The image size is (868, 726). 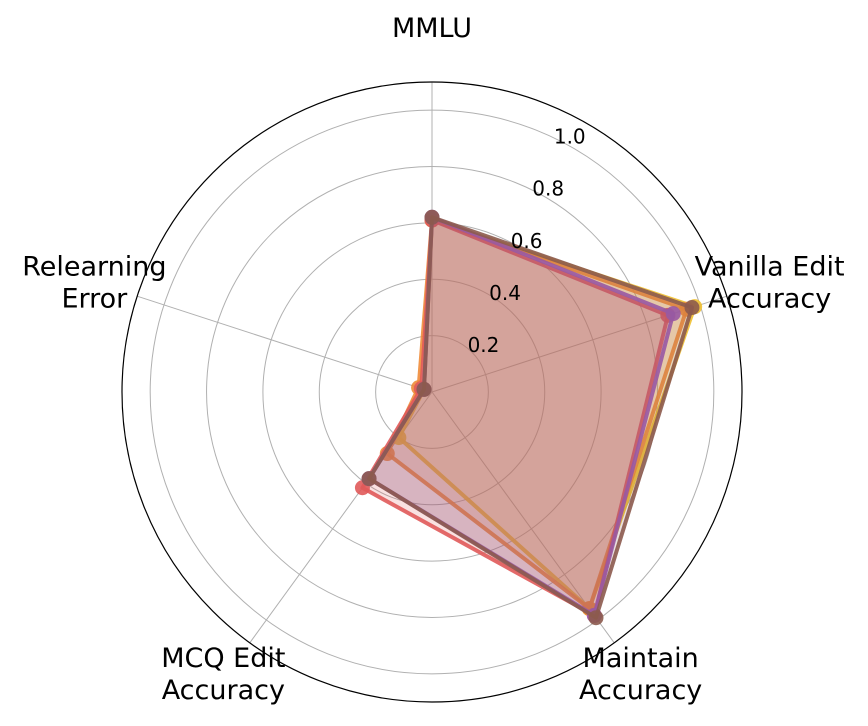 What do you see at coordinates (570, 137) in the screenshot?
I see `tick-label: 1.0` at bounding box center [570, 137].